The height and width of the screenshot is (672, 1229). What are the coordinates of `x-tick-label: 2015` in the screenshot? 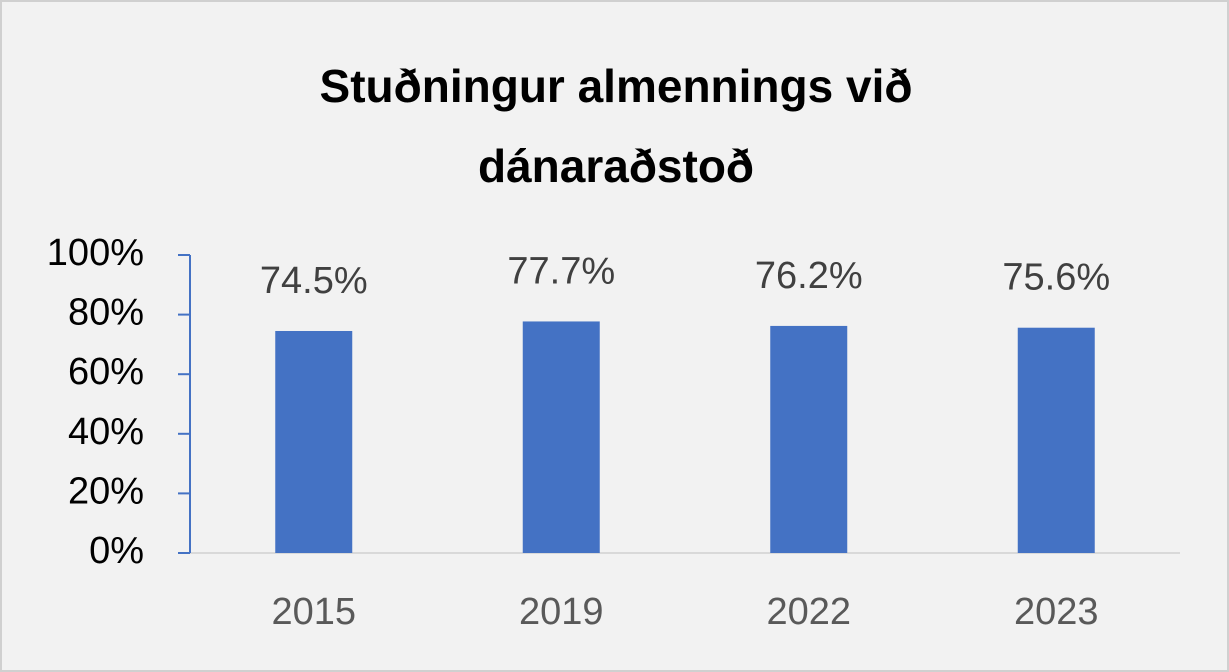 It's located at (313, 612).